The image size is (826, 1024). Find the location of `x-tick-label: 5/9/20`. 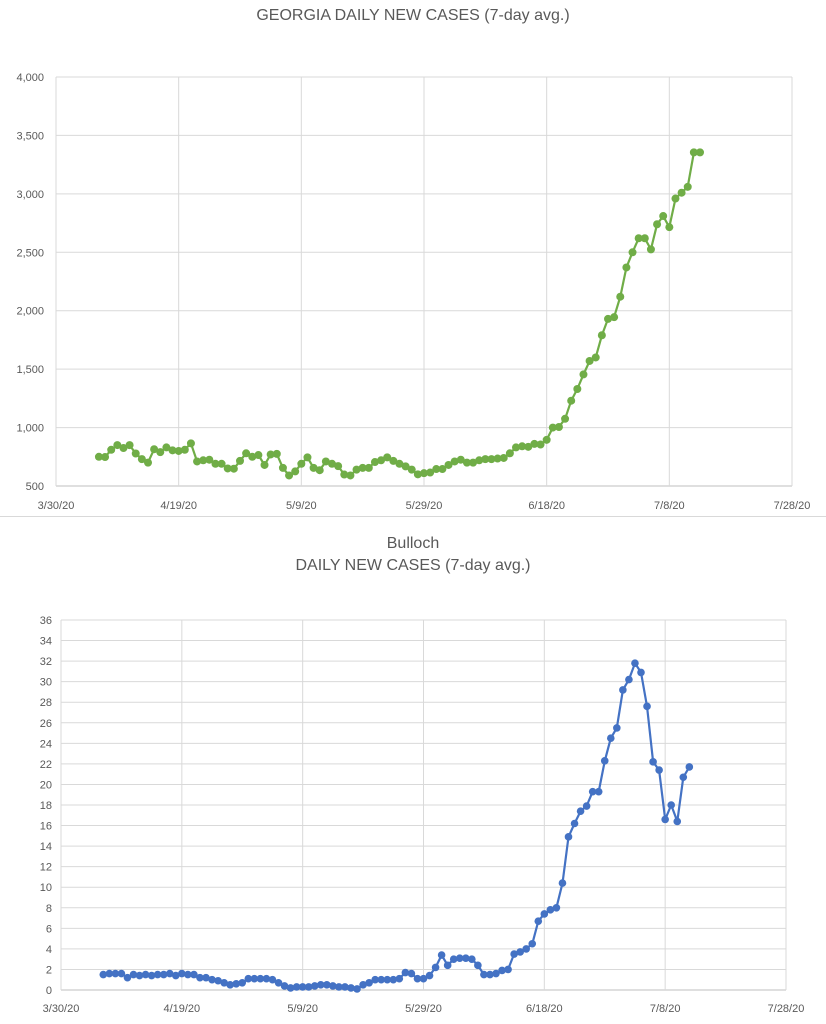

x-tick-label: 5/9/20 is located at coordinates (302, 1009).